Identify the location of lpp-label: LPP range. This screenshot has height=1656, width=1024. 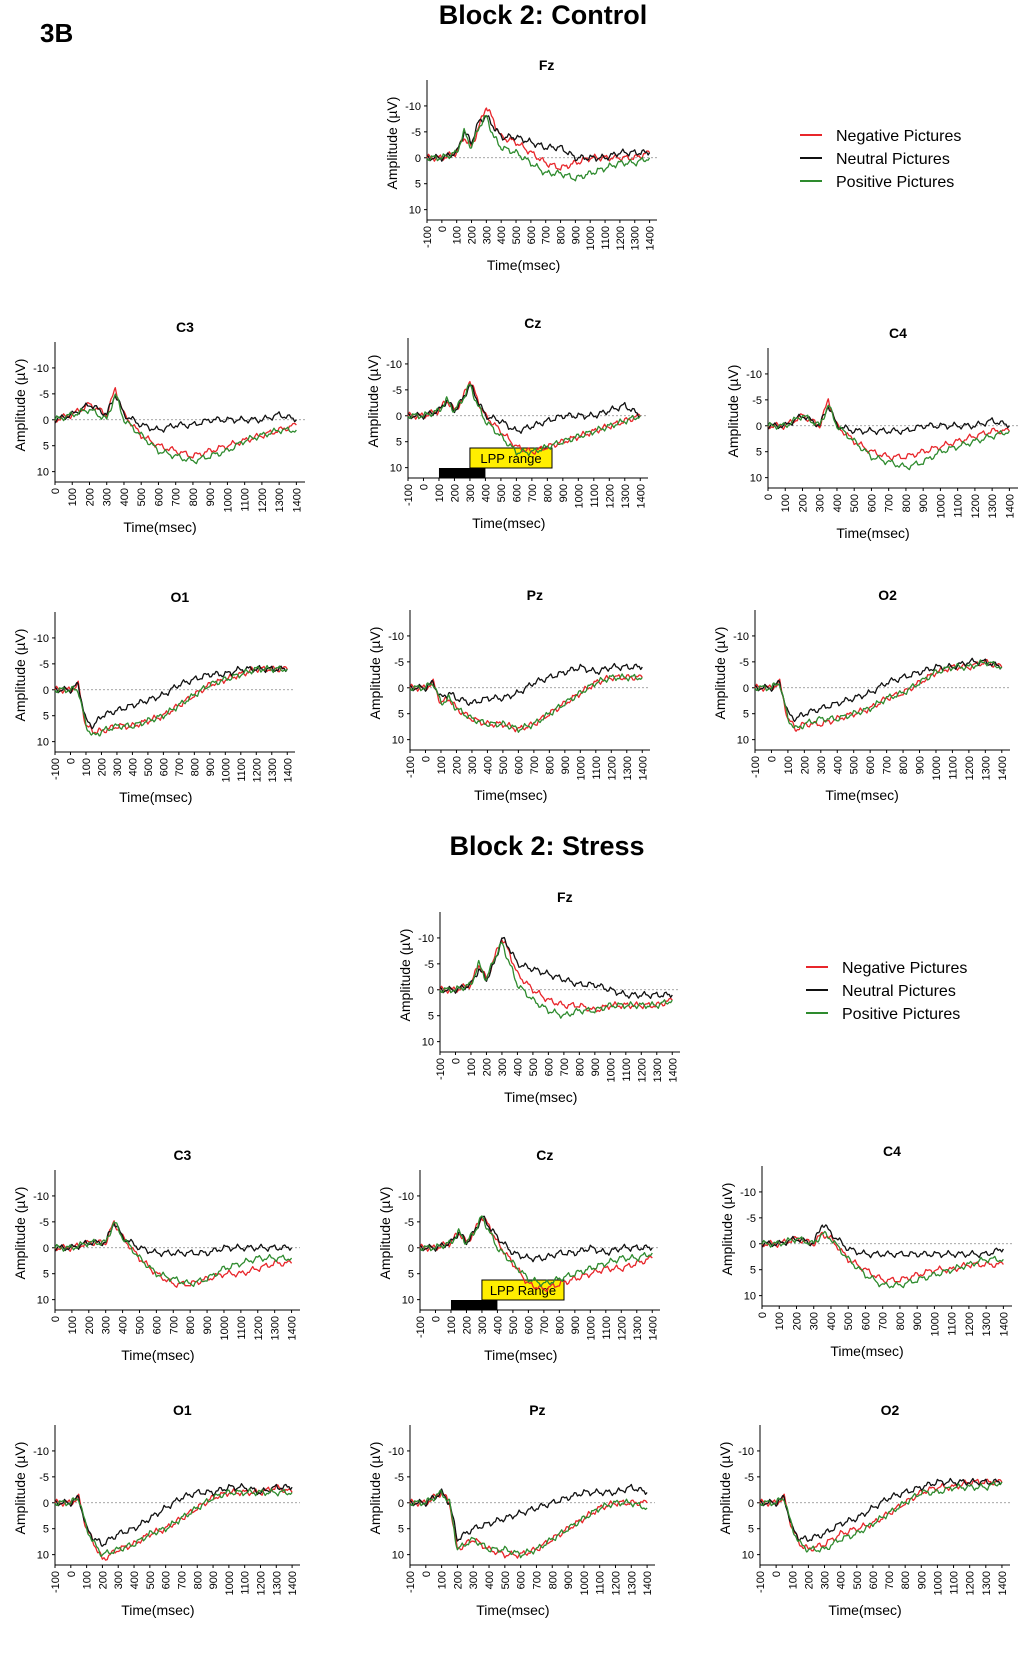
(510, 458).